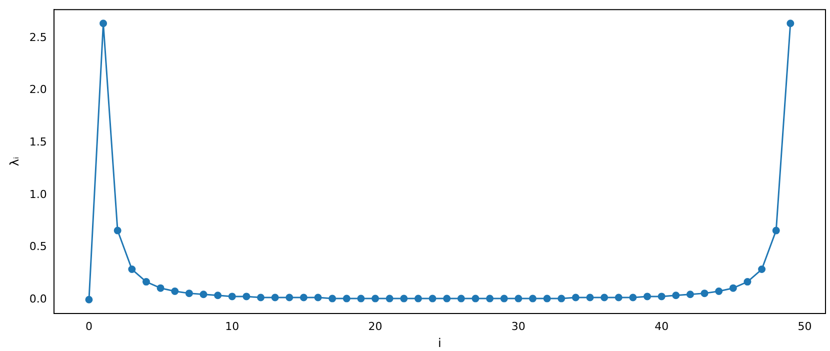  Describe the element at coordinates (88, 326) in the screenshot. I see `x-tick-label: 0` at that location.